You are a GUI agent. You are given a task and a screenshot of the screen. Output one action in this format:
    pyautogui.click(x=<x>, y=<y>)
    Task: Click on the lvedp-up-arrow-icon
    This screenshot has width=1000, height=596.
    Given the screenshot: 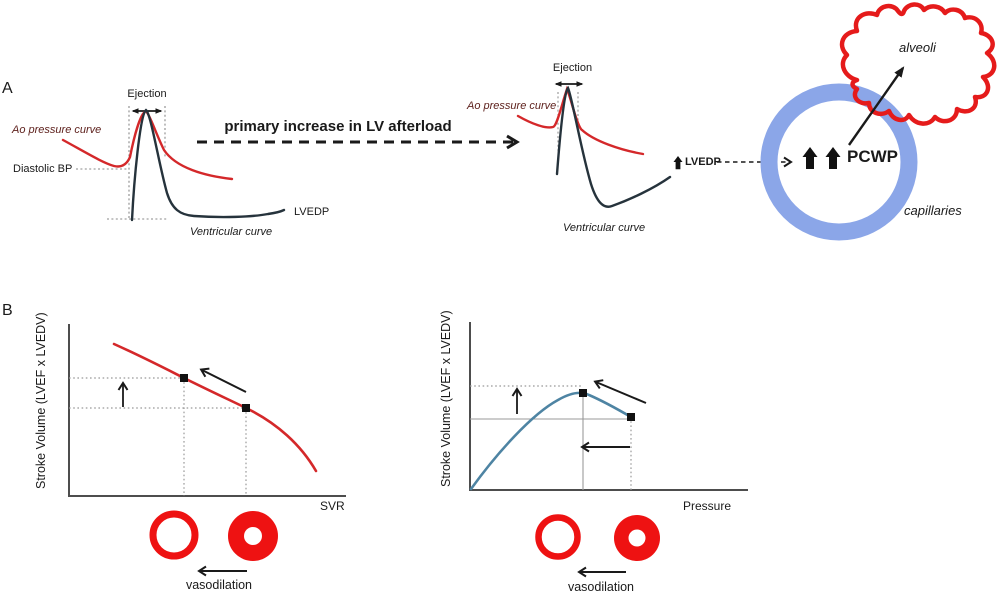 What is the action you would take?
    pyautogui.click(x=678, y=163)
    